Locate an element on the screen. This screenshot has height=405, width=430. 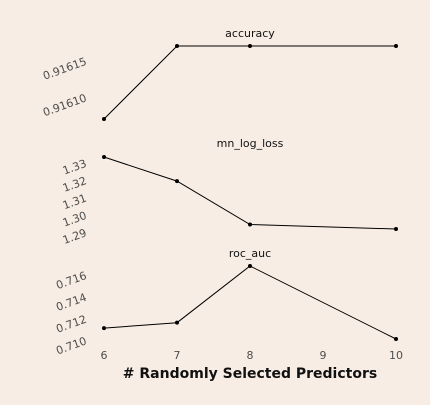
x-tick-label: 6 is located at coordinates (104, 355).